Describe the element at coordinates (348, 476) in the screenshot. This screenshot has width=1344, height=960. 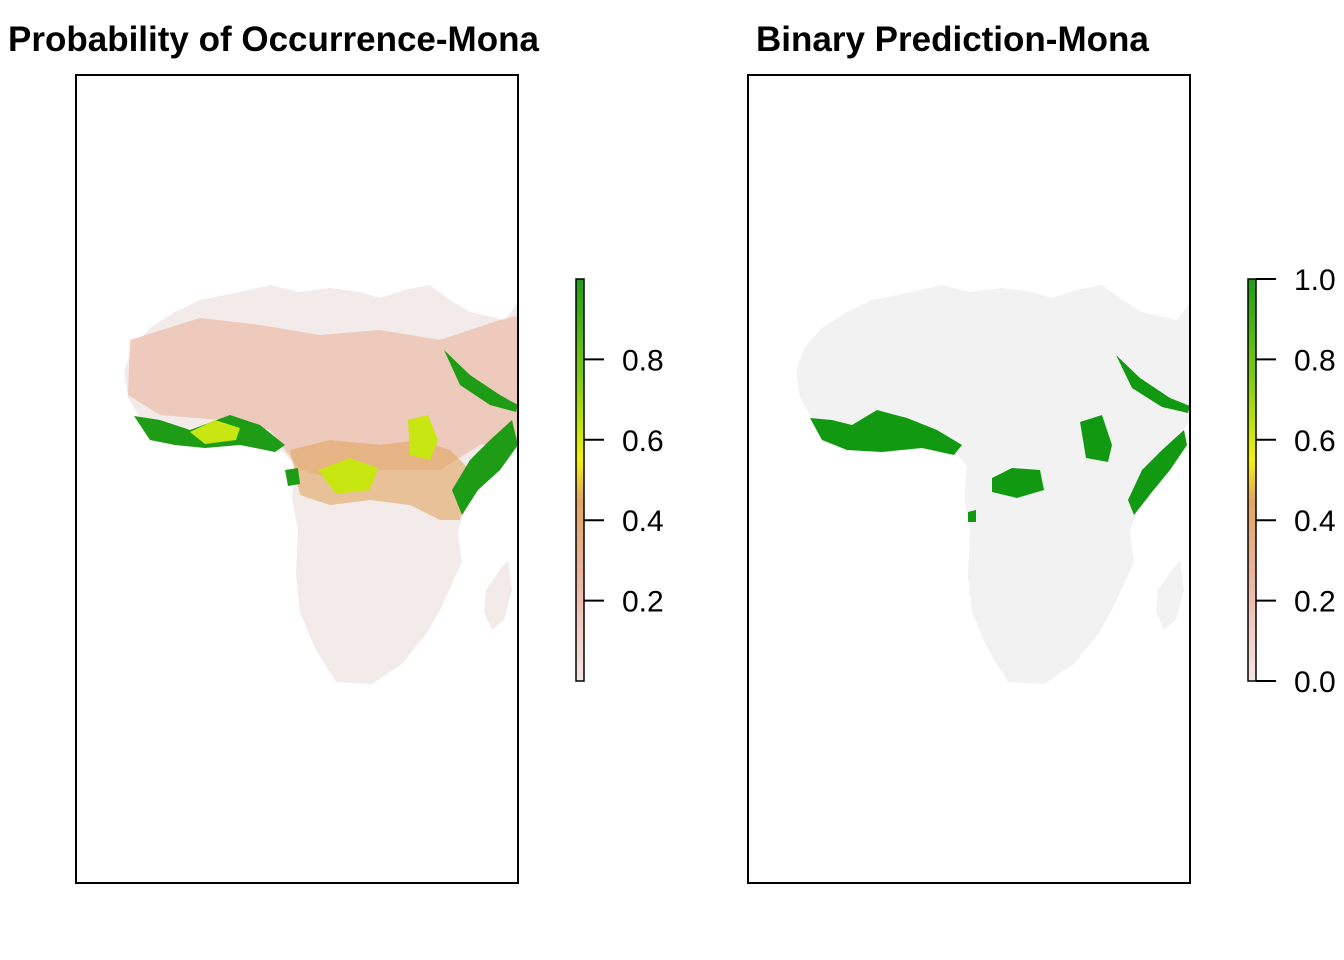
I see `central-africa-patch` at that location.